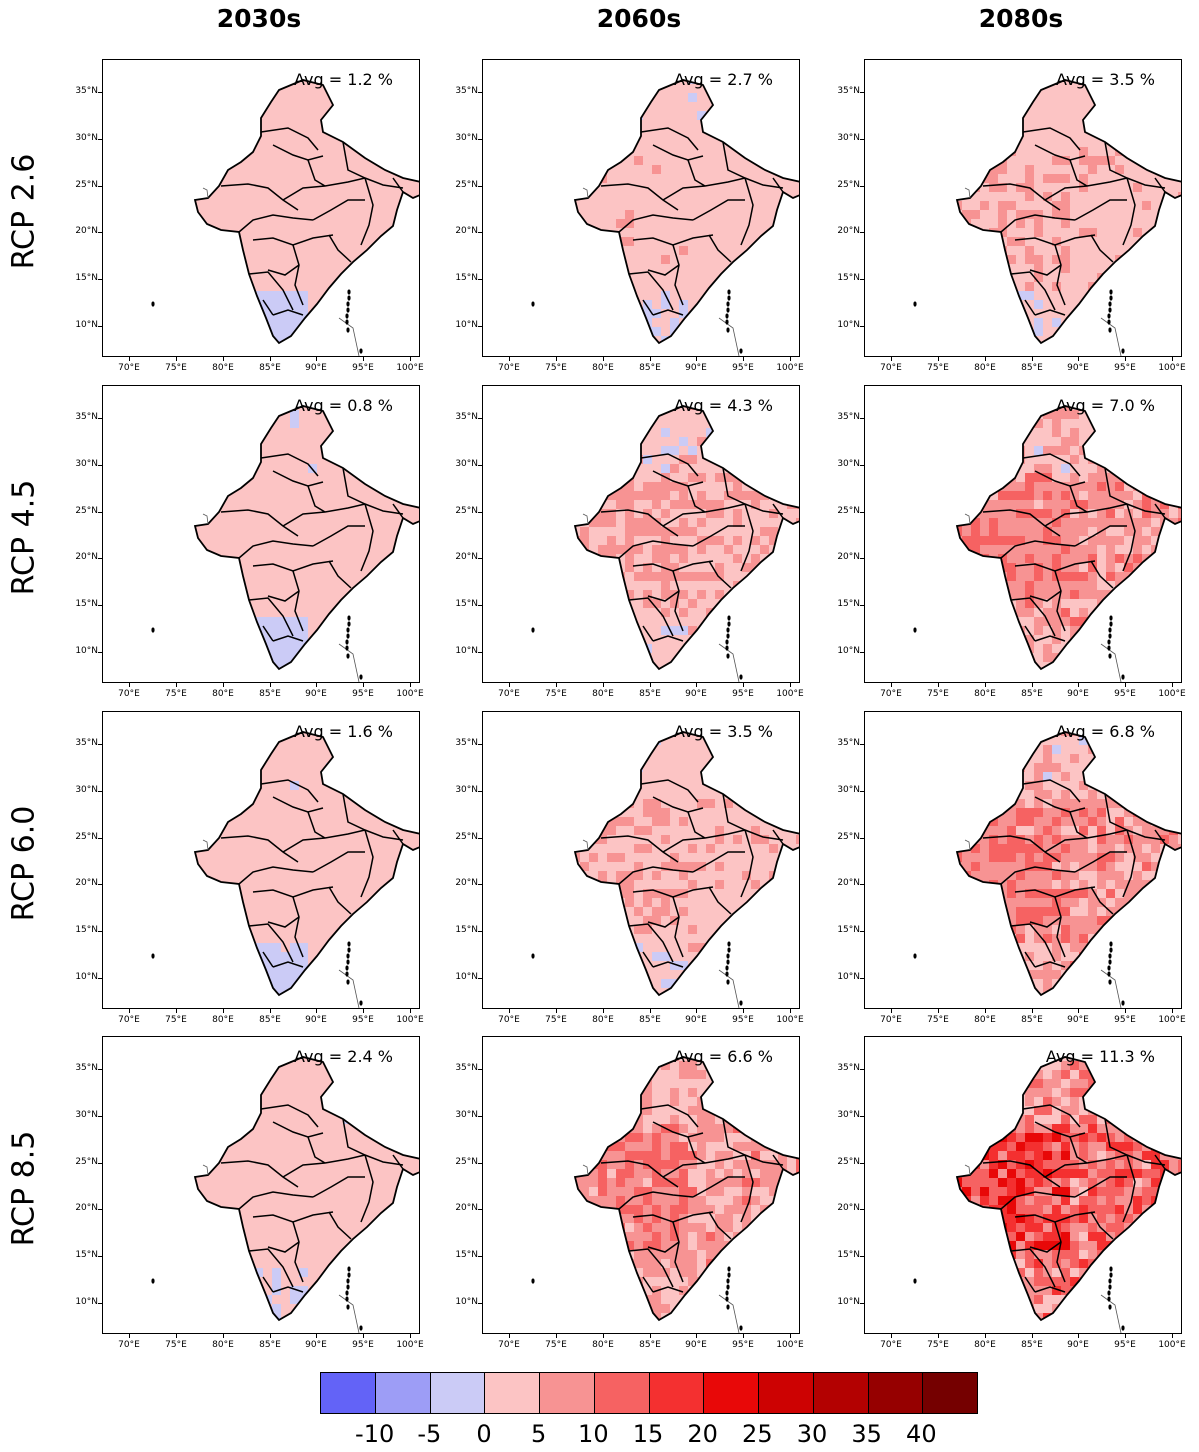 Image resolution: width=1199 pixels, height=1452 pixels. What do you see at coordinates (1100, 1056) in the screenshot?
I see `average-label: Avg = 11.3 %` at bounding box center [1100, 1056].